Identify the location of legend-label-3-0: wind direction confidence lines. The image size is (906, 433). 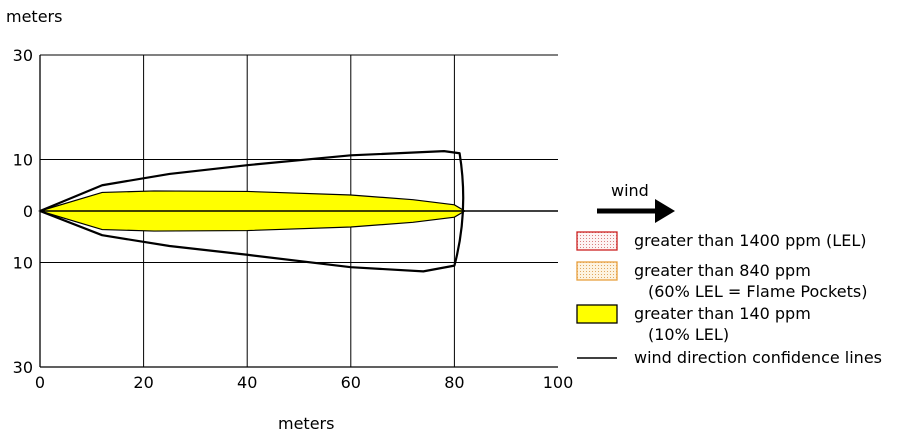
(758, 357).